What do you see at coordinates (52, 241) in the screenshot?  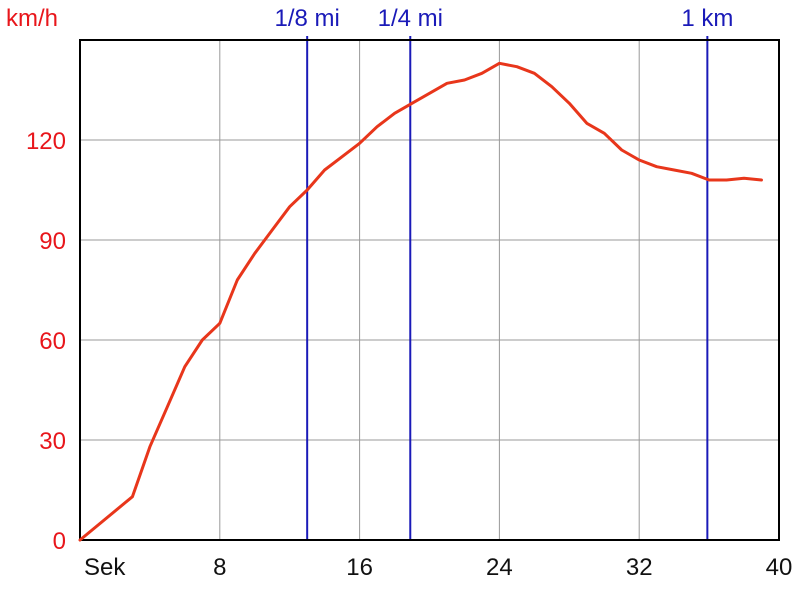 I see `y-tick-label: 90` at bounding box center [52, 241].